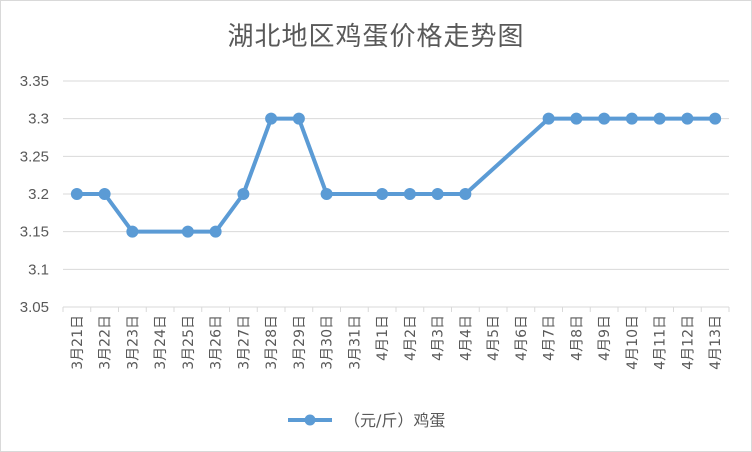  Describe the element at coordinates (106, 342) in the screenshot. I see `x-tick-label: 3月22日` at that location.